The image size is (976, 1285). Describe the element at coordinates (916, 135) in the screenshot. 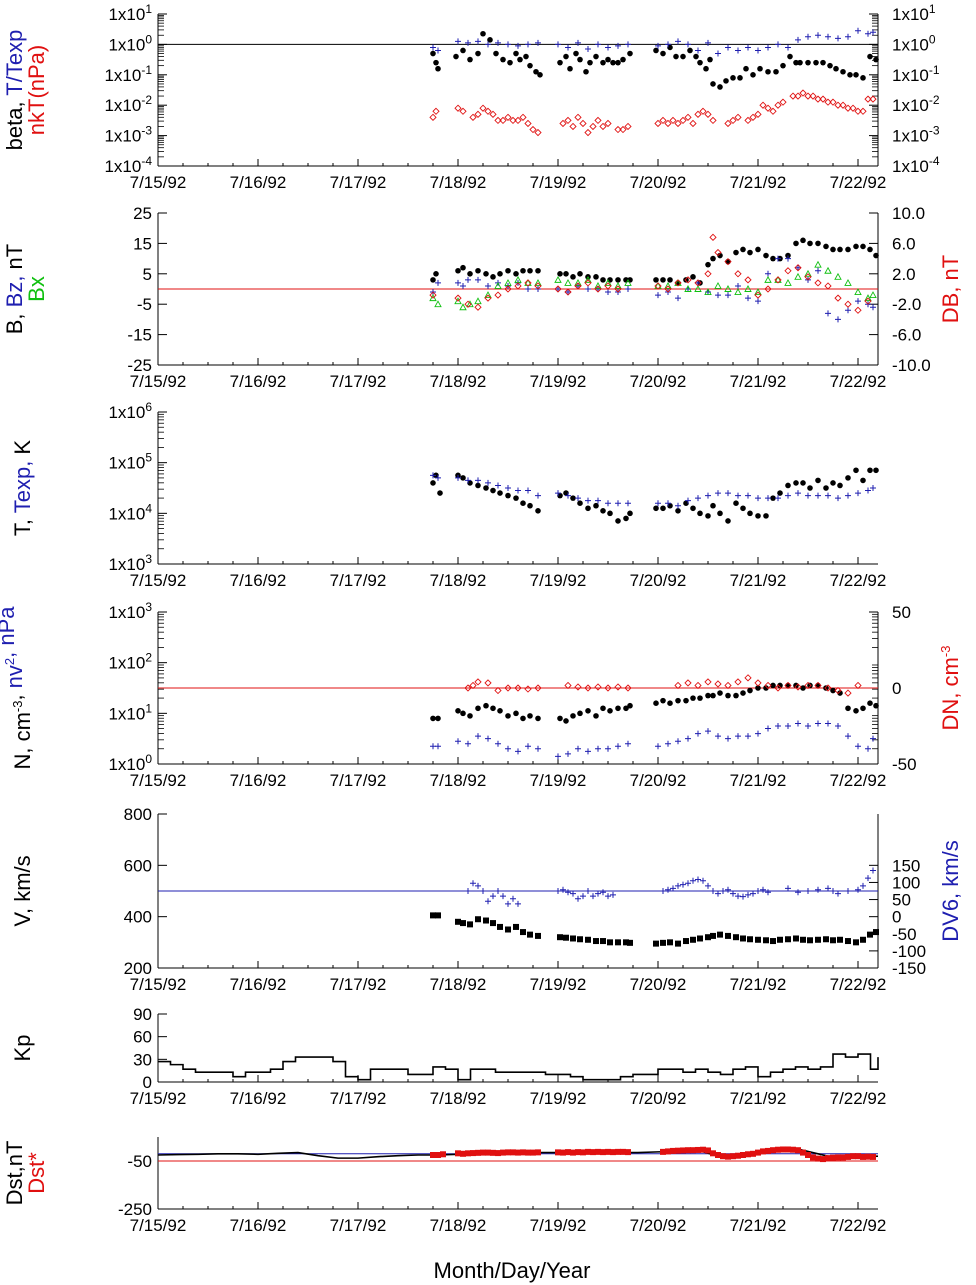

I see `right-tick-label: 1x10⁻³` at that location.